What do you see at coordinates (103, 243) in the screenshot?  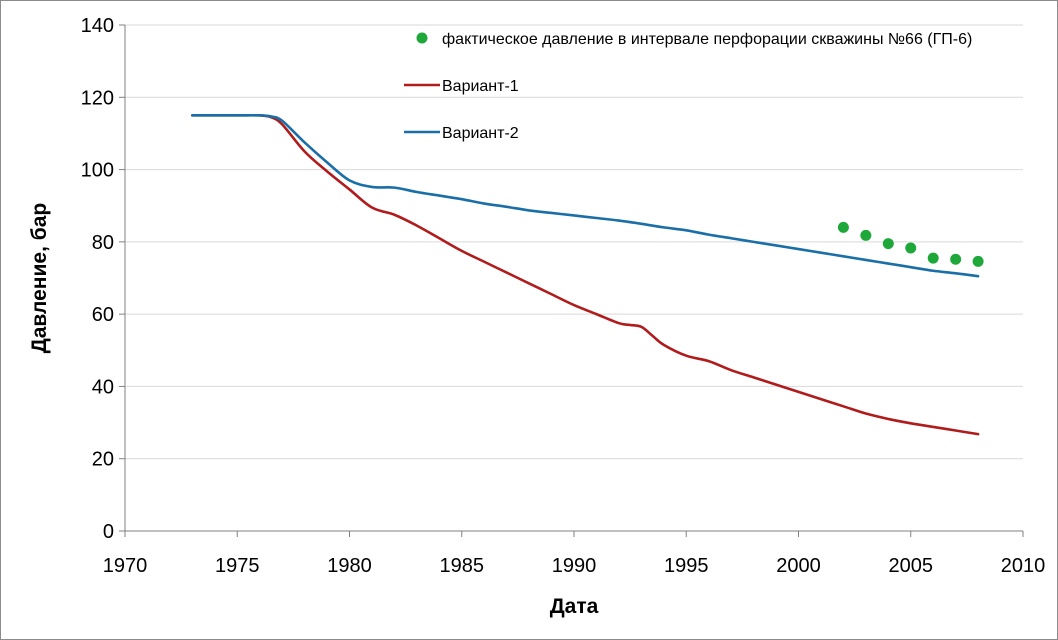 I see `y-tick-label: 80` at bounding box center [103, 243].